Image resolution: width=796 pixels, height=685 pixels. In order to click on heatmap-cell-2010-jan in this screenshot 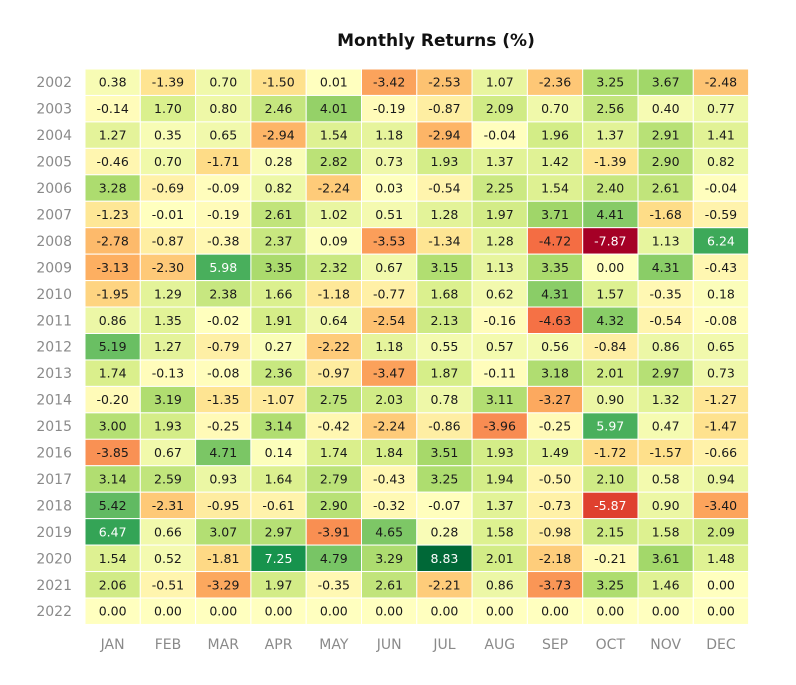, I will do `click(112, 294)`.